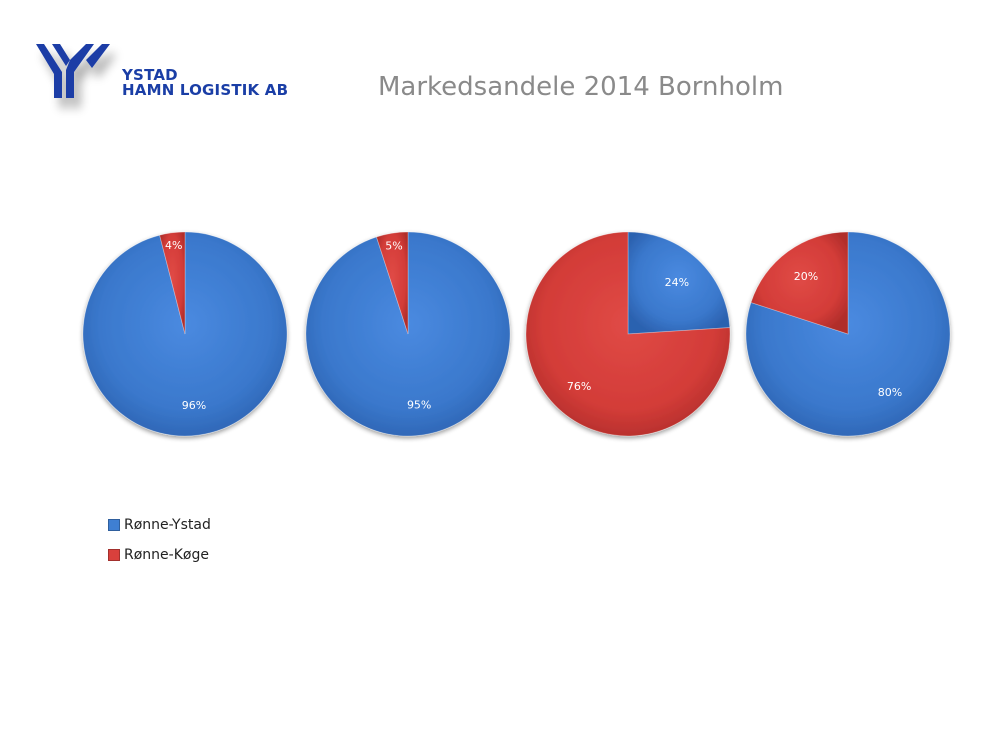  What do you see at coordinates (806, 276) in the screenshot?
I see `data-label: 20%` at bounding box center [806, 276].